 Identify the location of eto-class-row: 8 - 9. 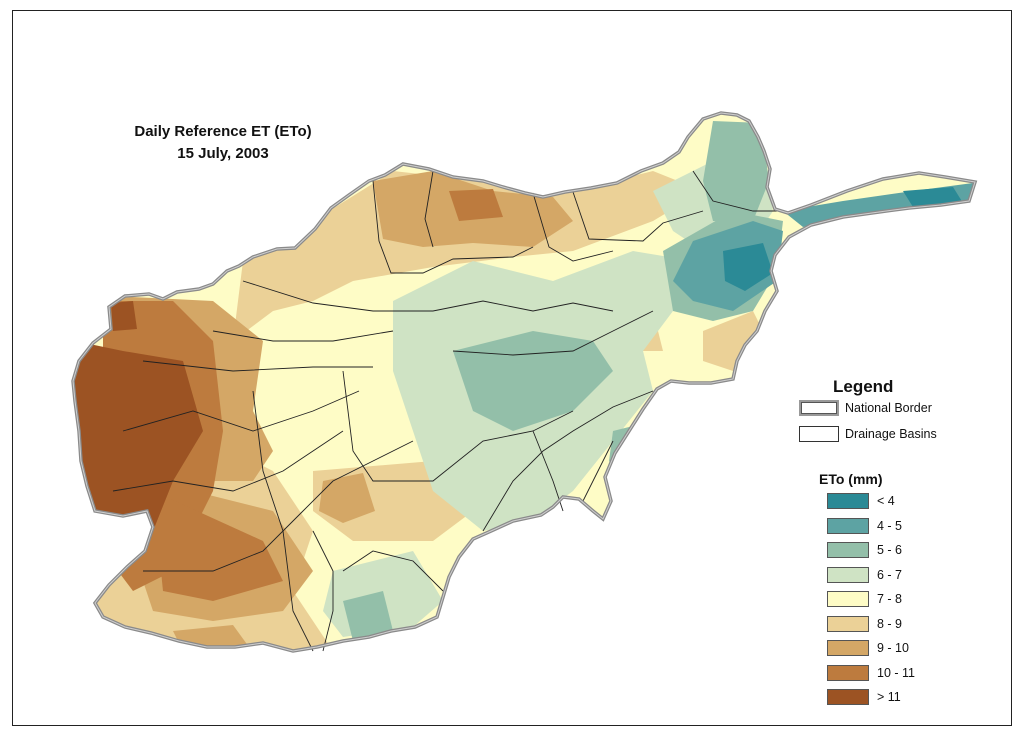
(865, 623).